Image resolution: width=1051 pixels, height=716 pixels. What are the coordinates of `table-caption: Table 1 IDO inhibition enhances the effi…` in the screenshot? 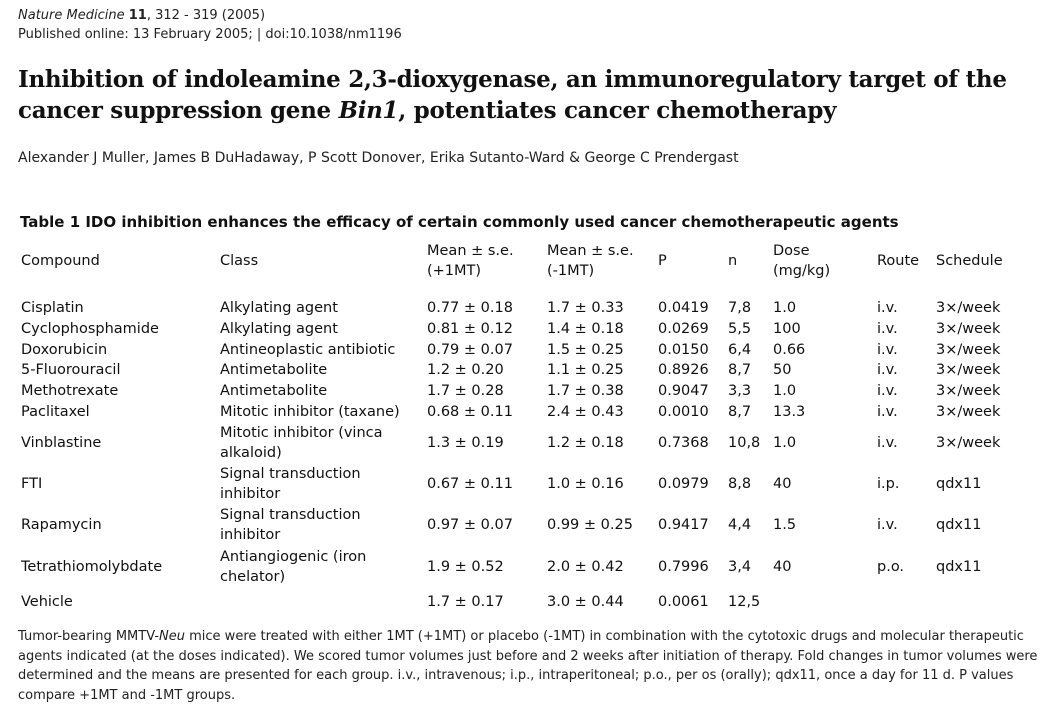 It's located at (459, 222).